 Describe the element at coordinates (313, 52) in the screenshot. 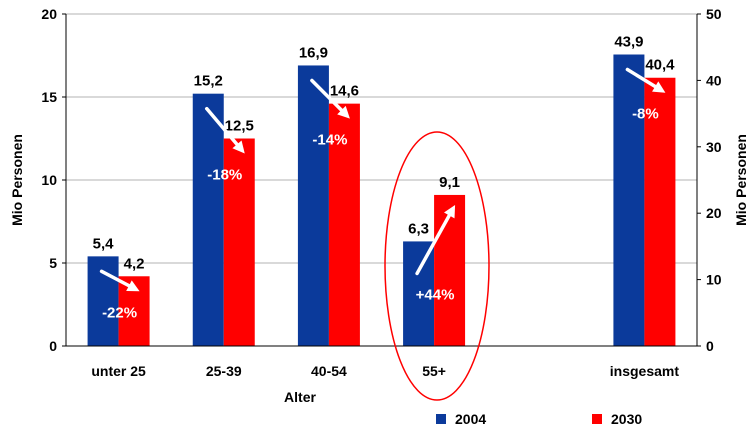

I see `value-label-2004: 16,9` at that location.